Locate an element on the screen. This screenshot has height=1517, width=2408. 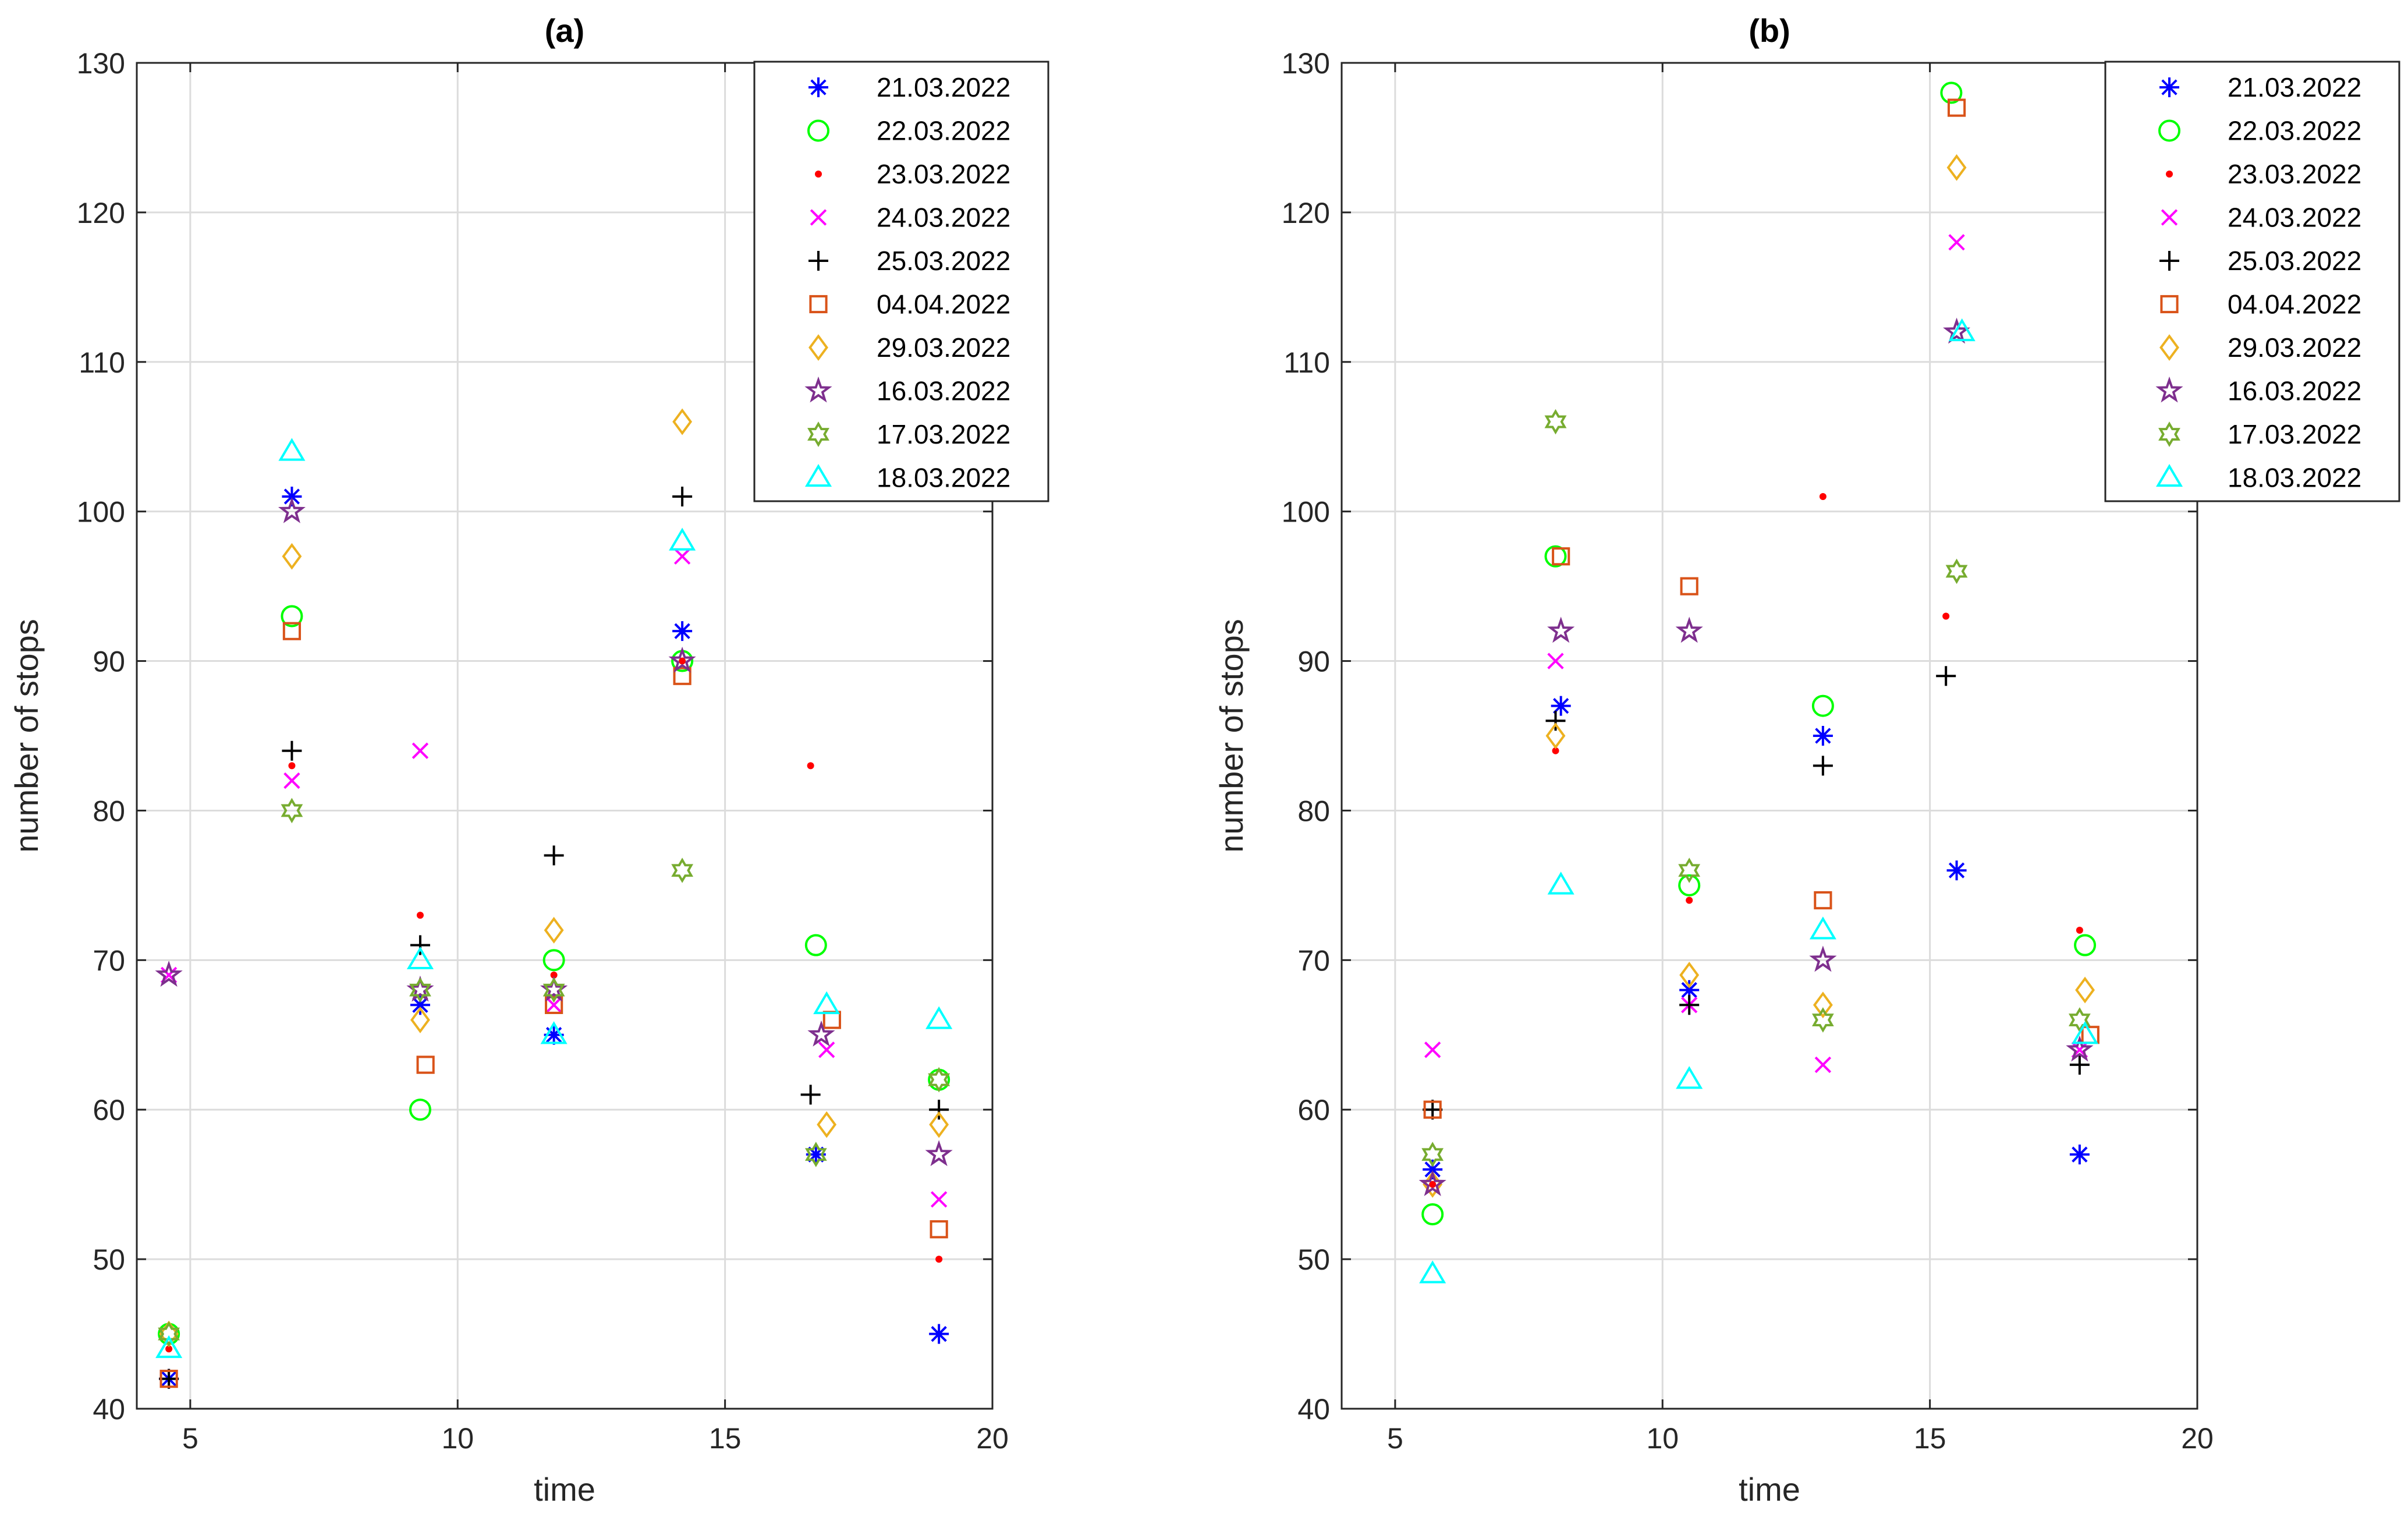
x-tick-label: 20 is located at coordinates (992, 1438).